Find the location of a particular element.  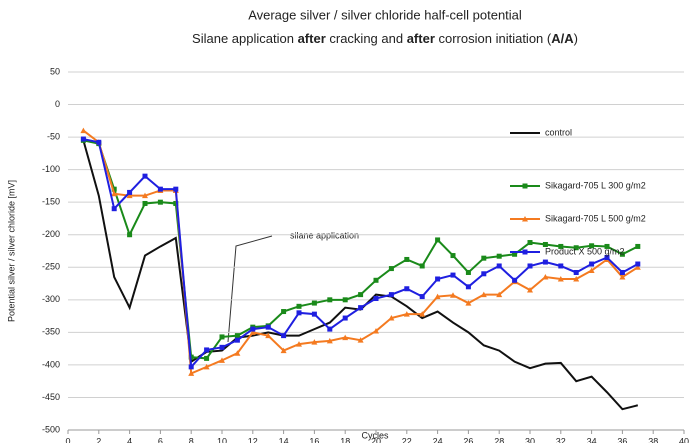

y-tick-label: -200 is located at coordinates (51, 234).